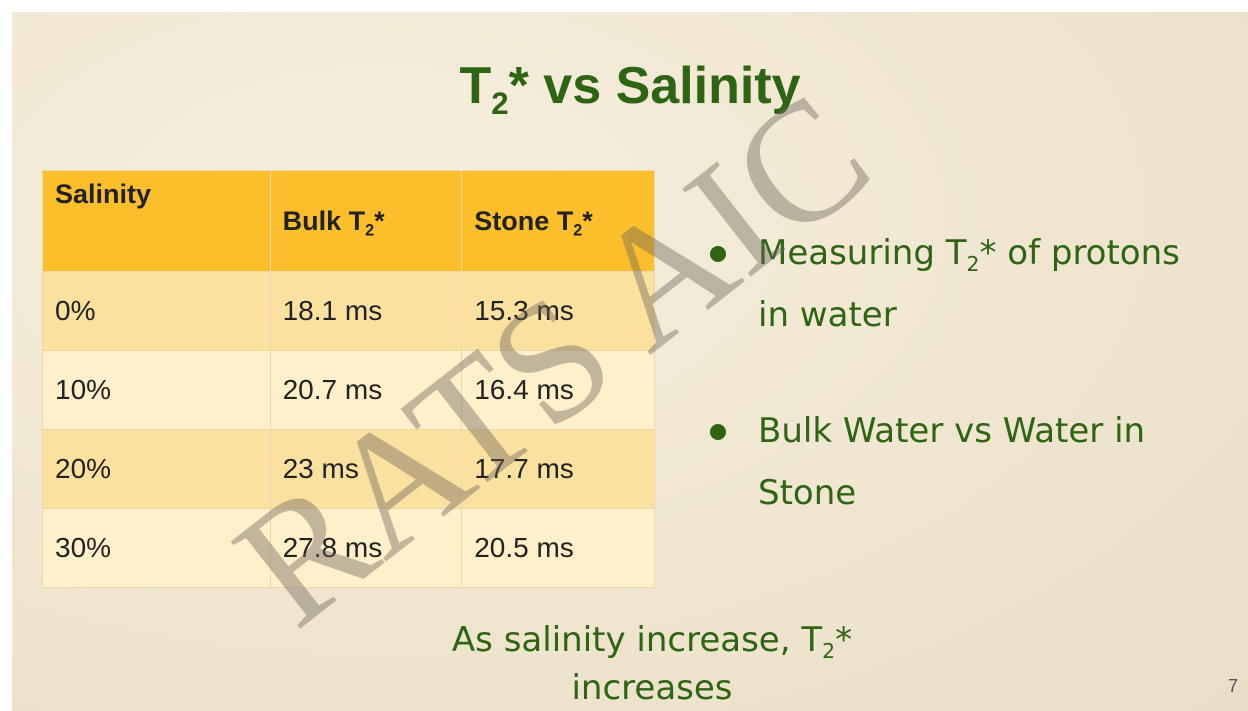 The height and width of the screenshot is (711, 1248). What do you see at coordinates (969, 284) in the screenshot?
I see `bullet-text: * of protons in water` at bounding box center [969, 284].